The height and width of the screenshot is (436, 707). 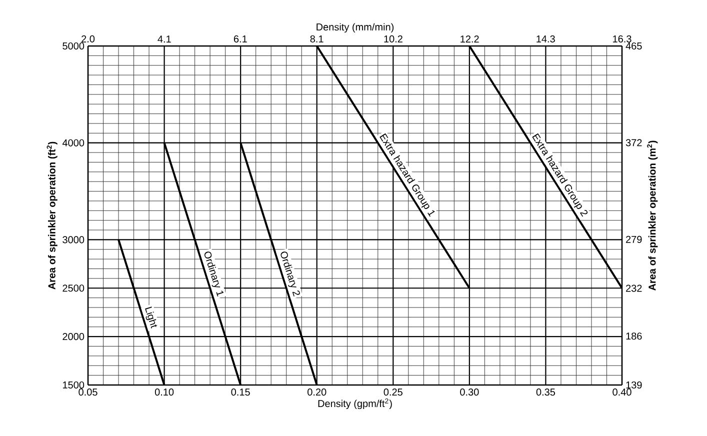 I want to click on x-tick-label: 0.05, so click(x=88, y=392).